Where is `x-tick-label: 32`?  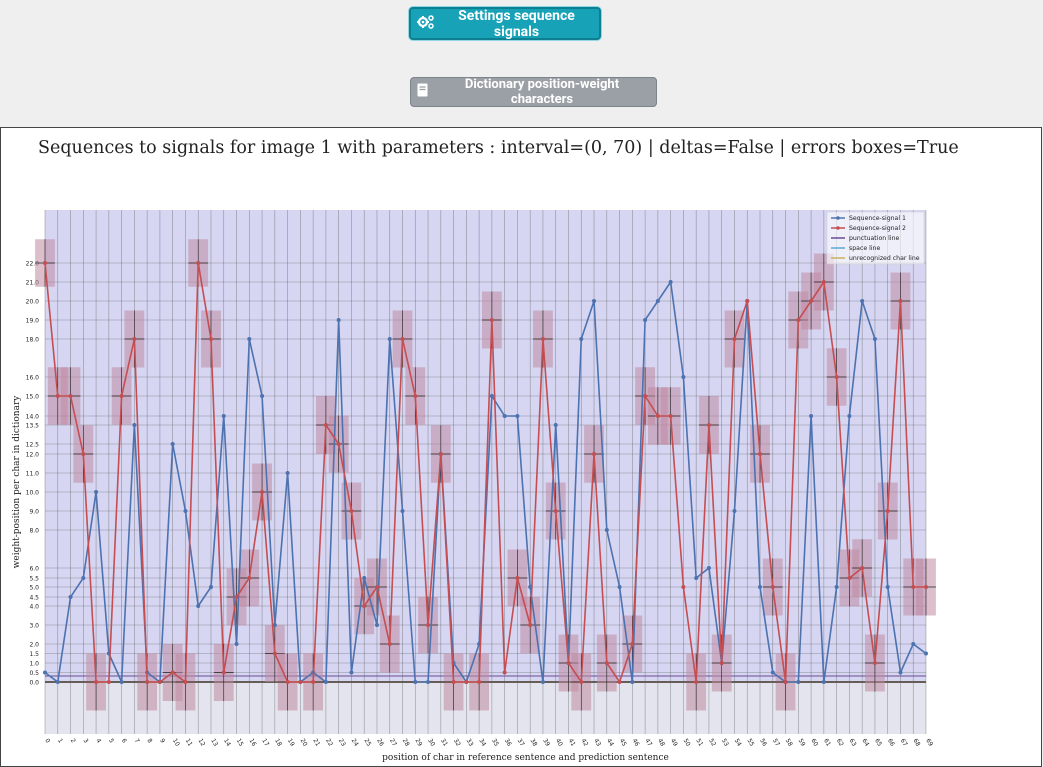
x-tick-label: 32 is located at coordinates (457, 743).